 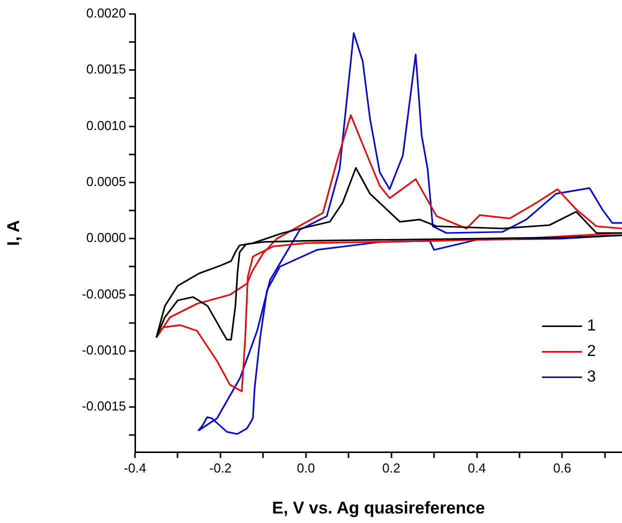 What do you see at coordinates (106, 13) in the screenshot?
I see `y-tick-label: 0.0020` at bounding box center [106, 13].